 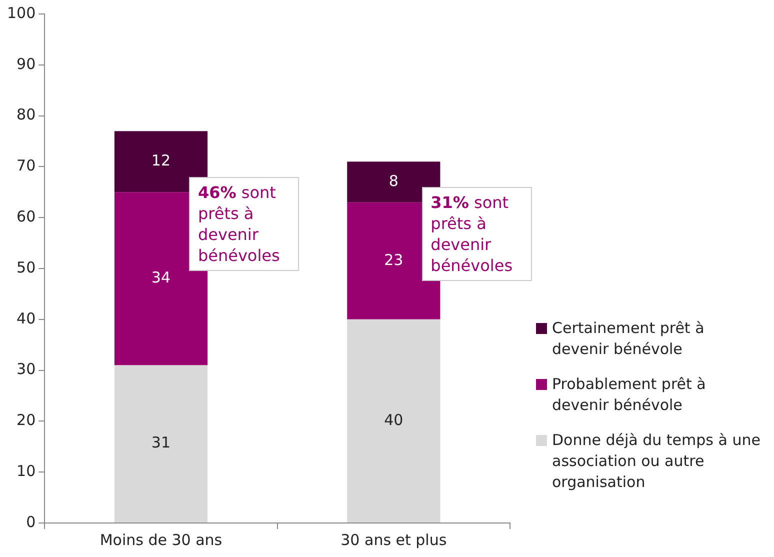 What do you see at coordinates (31, 521) in the screenshot?
I see `y-tick-label: 0` at bounding box center [31, 521].